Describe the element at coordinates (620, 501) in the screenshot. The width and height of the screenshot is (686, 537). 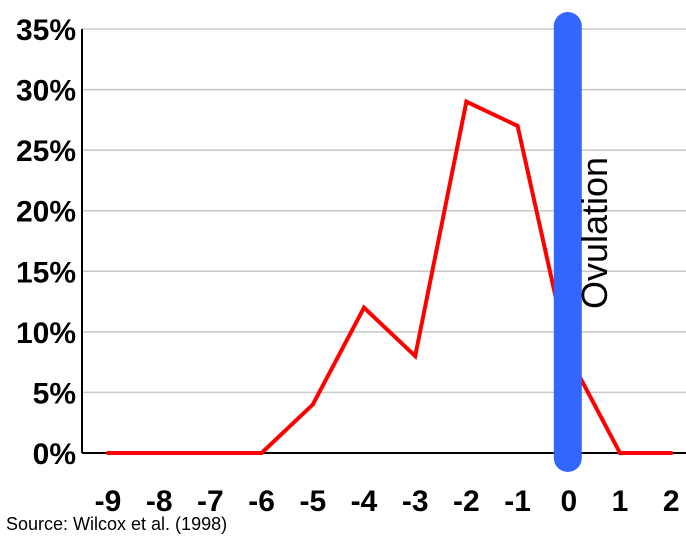
I see `x-tick-label: 1` at that location.